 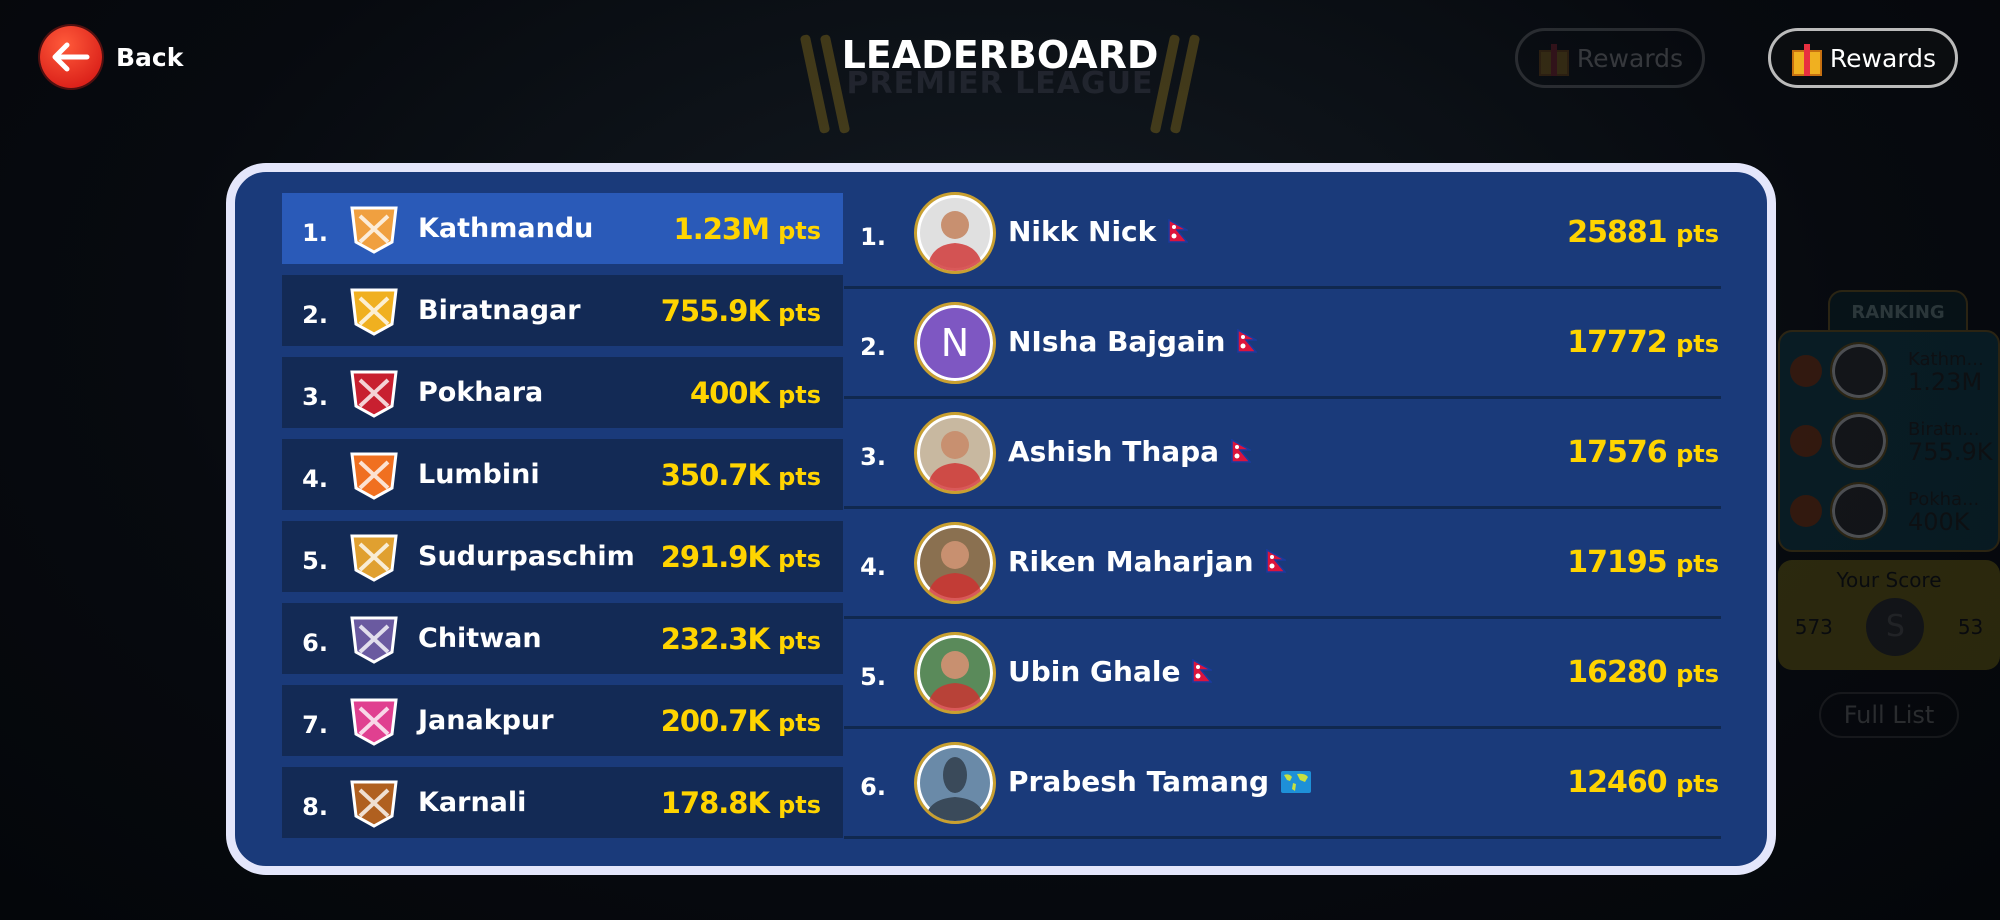 I want to click on team-row: 5. Sudurpaschim 291.9K pts, so click(x=562, y=556).